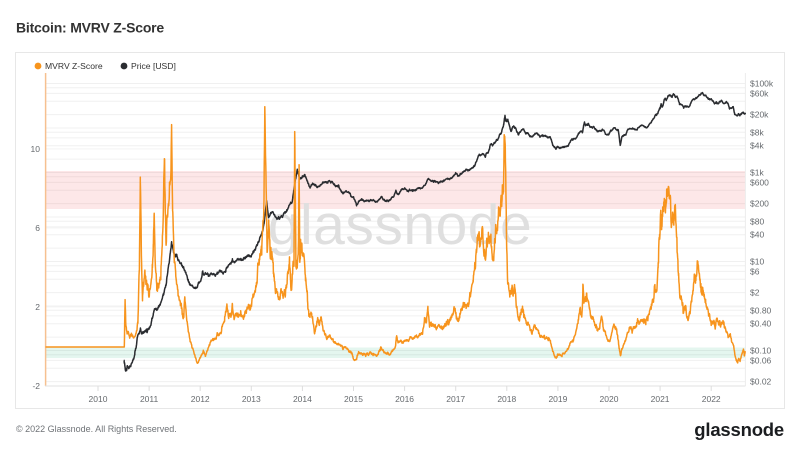  I want to click on svg-text: $1k, so click(757, 173).